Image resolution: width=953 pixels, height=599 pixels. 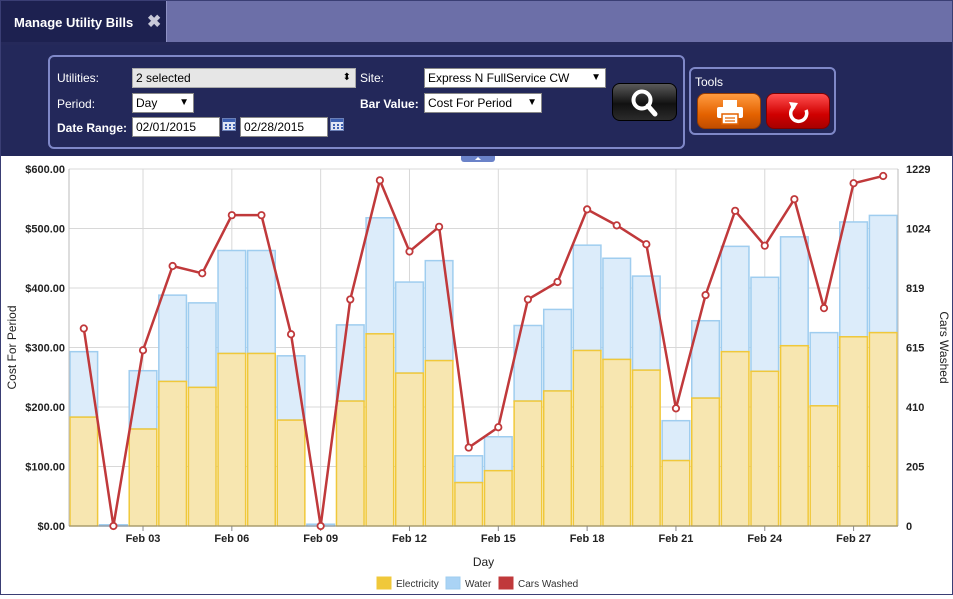 What do you see at coordinates (498, 539) in the screenshot?
I see `x-tick-label: Feb 15` at bounding box center [498, 539].